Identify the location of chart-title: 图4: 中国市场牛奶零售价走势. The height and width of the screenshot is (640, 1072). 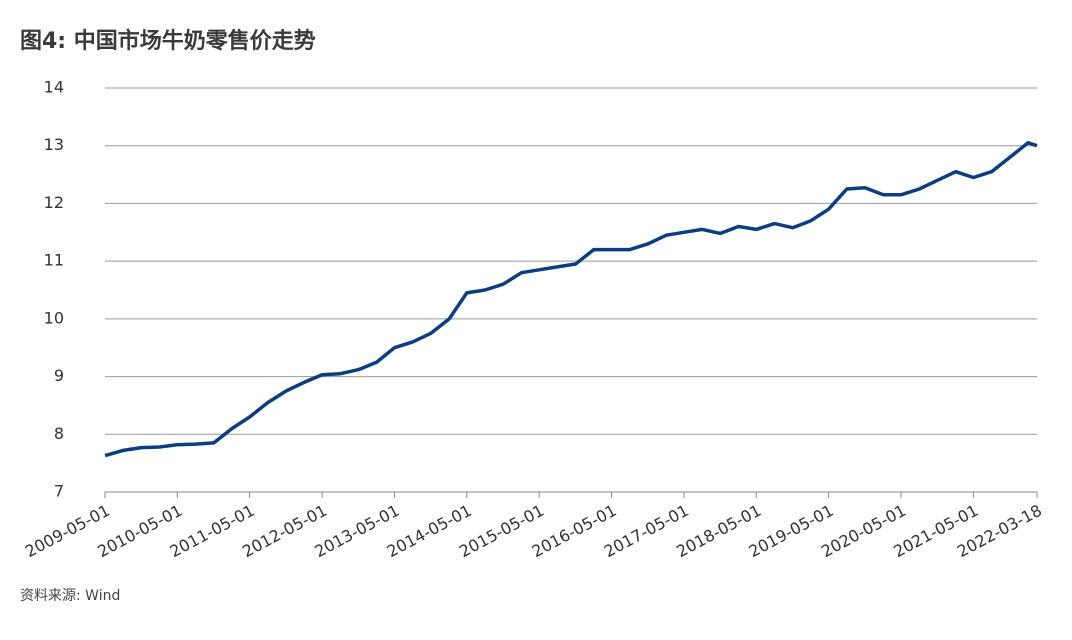
(168, 41).